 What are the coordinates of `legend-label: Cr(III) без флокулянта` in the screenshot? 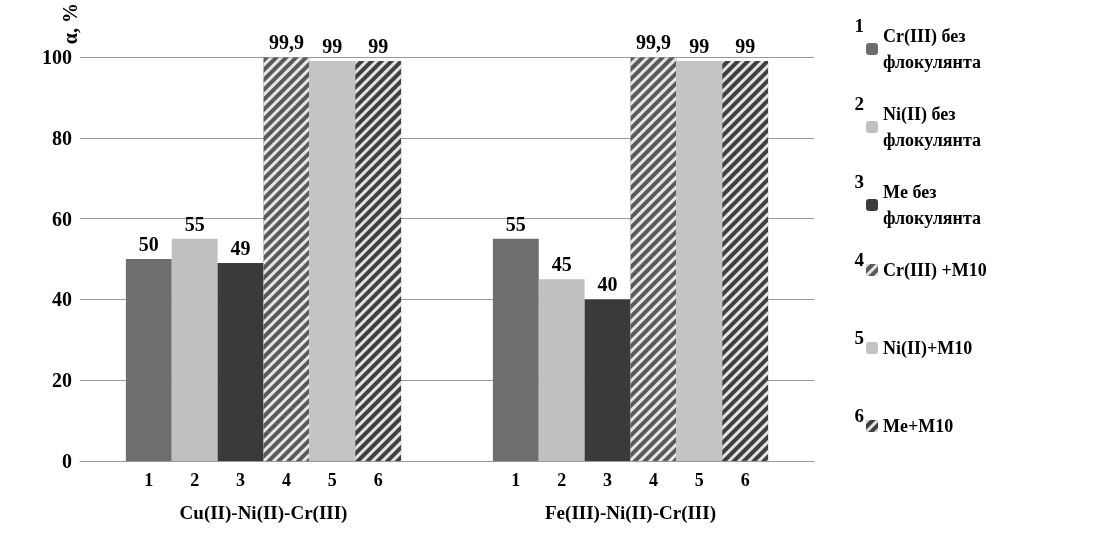 It's located at (932, 49).